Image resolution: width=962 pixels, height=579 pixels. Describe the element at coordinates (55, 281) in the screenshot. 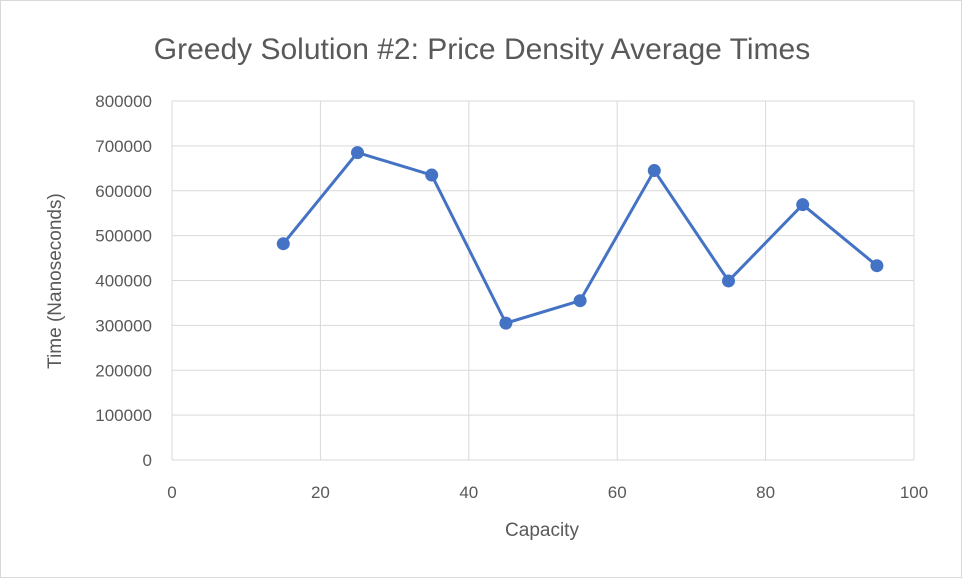

I see `y-axis-title: Time (Nanoseconds)` at that location.